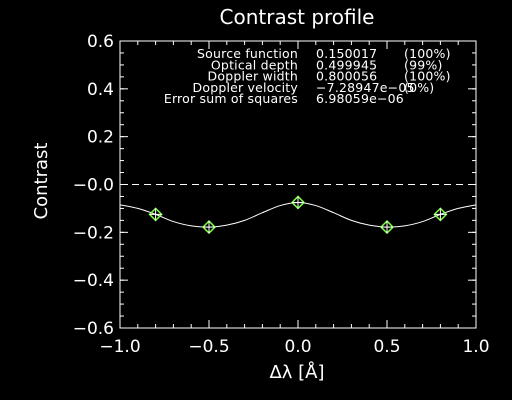  What do you see at coordinates (119, 347) in the screenshot?
I see `x-tick-label: −1.0` at bounding box center [119, 347].